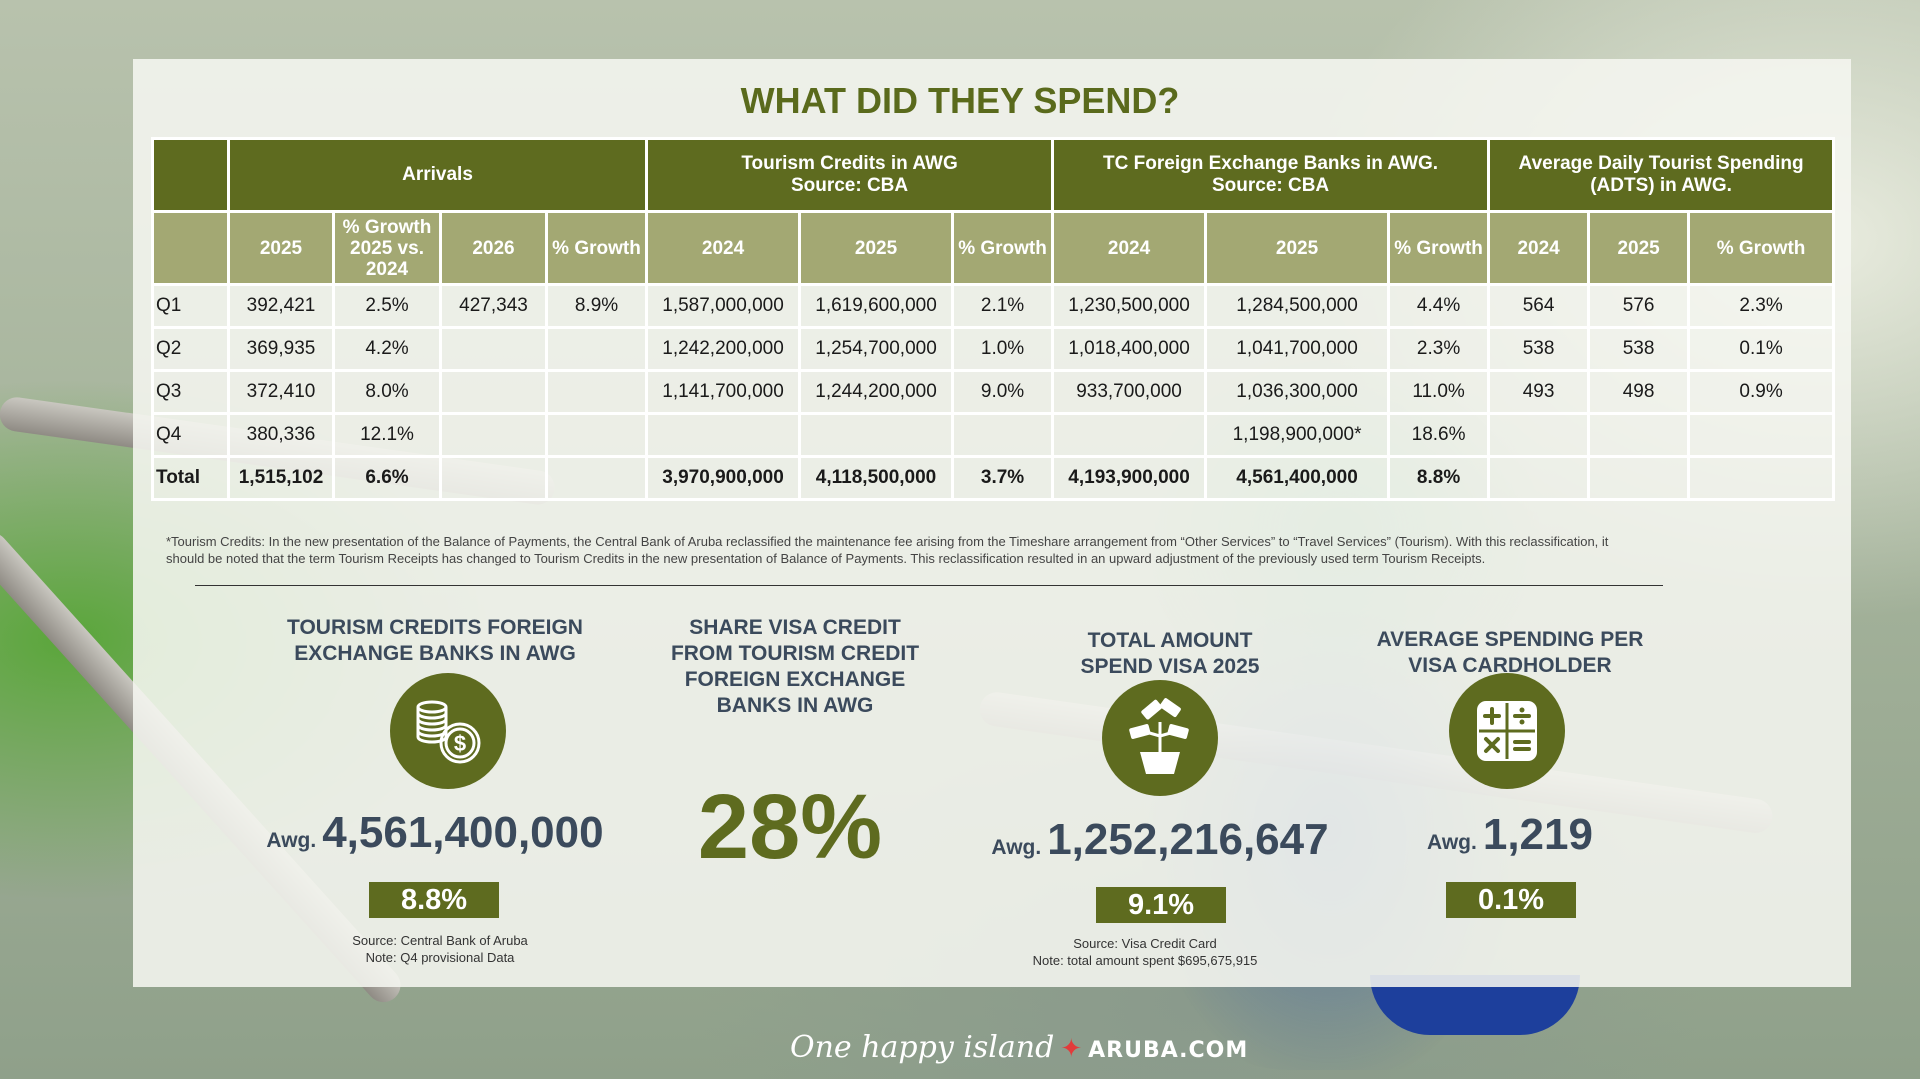 The image size is (1920, 1079). What do you see at coordinates (1160, 840) in the screenshot?
I see `kpi-visa-total-value: Awg. 1,252,216,647` at bounding box center [1160, 840].